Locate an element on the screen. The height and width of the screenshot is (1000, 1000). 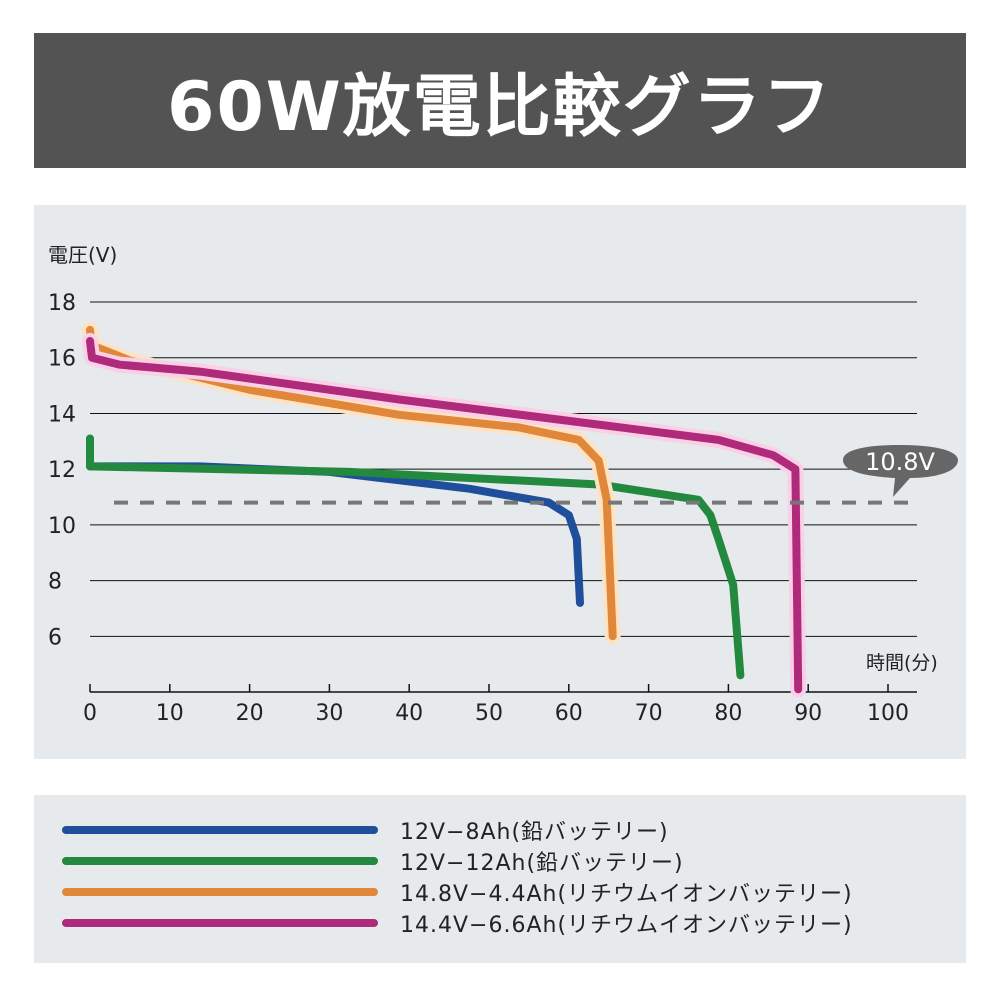
legend-item: 12V−8Ah(鉛バッテリー) is located at coordinates (365, 830).